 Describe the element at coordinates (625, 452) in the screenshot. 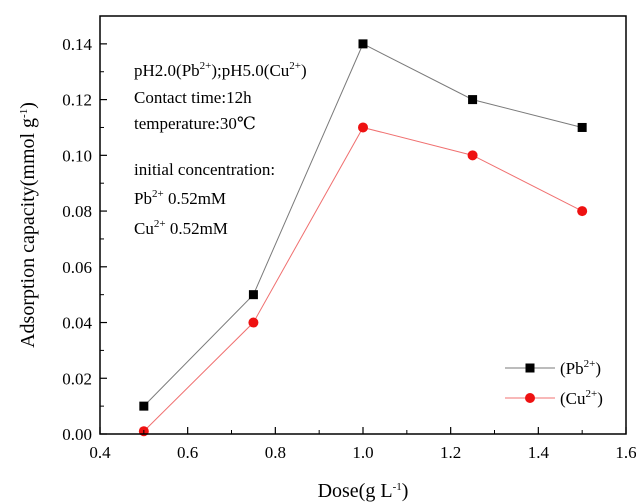

I see `x-tick-label: 1.6` at that location.